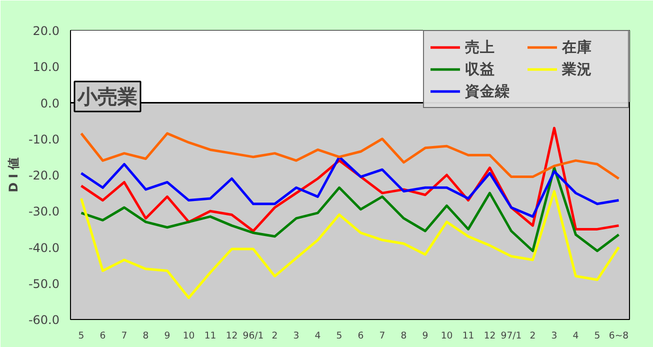 The height and width of the screenshot is (347, 653). Describe the element at coordinates (50, 103) in the screenshot. I see `y-tick-label: 0.0` at that location.